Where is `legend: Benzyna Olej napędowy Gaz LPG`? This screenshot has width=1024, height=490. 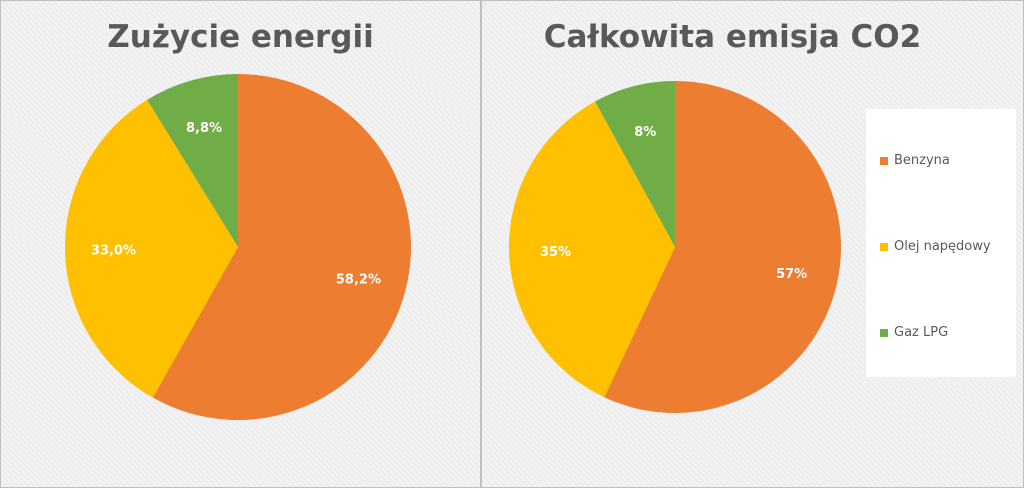 legend: Benzyna Olej napędowy Gaz LPG is located at coordinates (941, 243).